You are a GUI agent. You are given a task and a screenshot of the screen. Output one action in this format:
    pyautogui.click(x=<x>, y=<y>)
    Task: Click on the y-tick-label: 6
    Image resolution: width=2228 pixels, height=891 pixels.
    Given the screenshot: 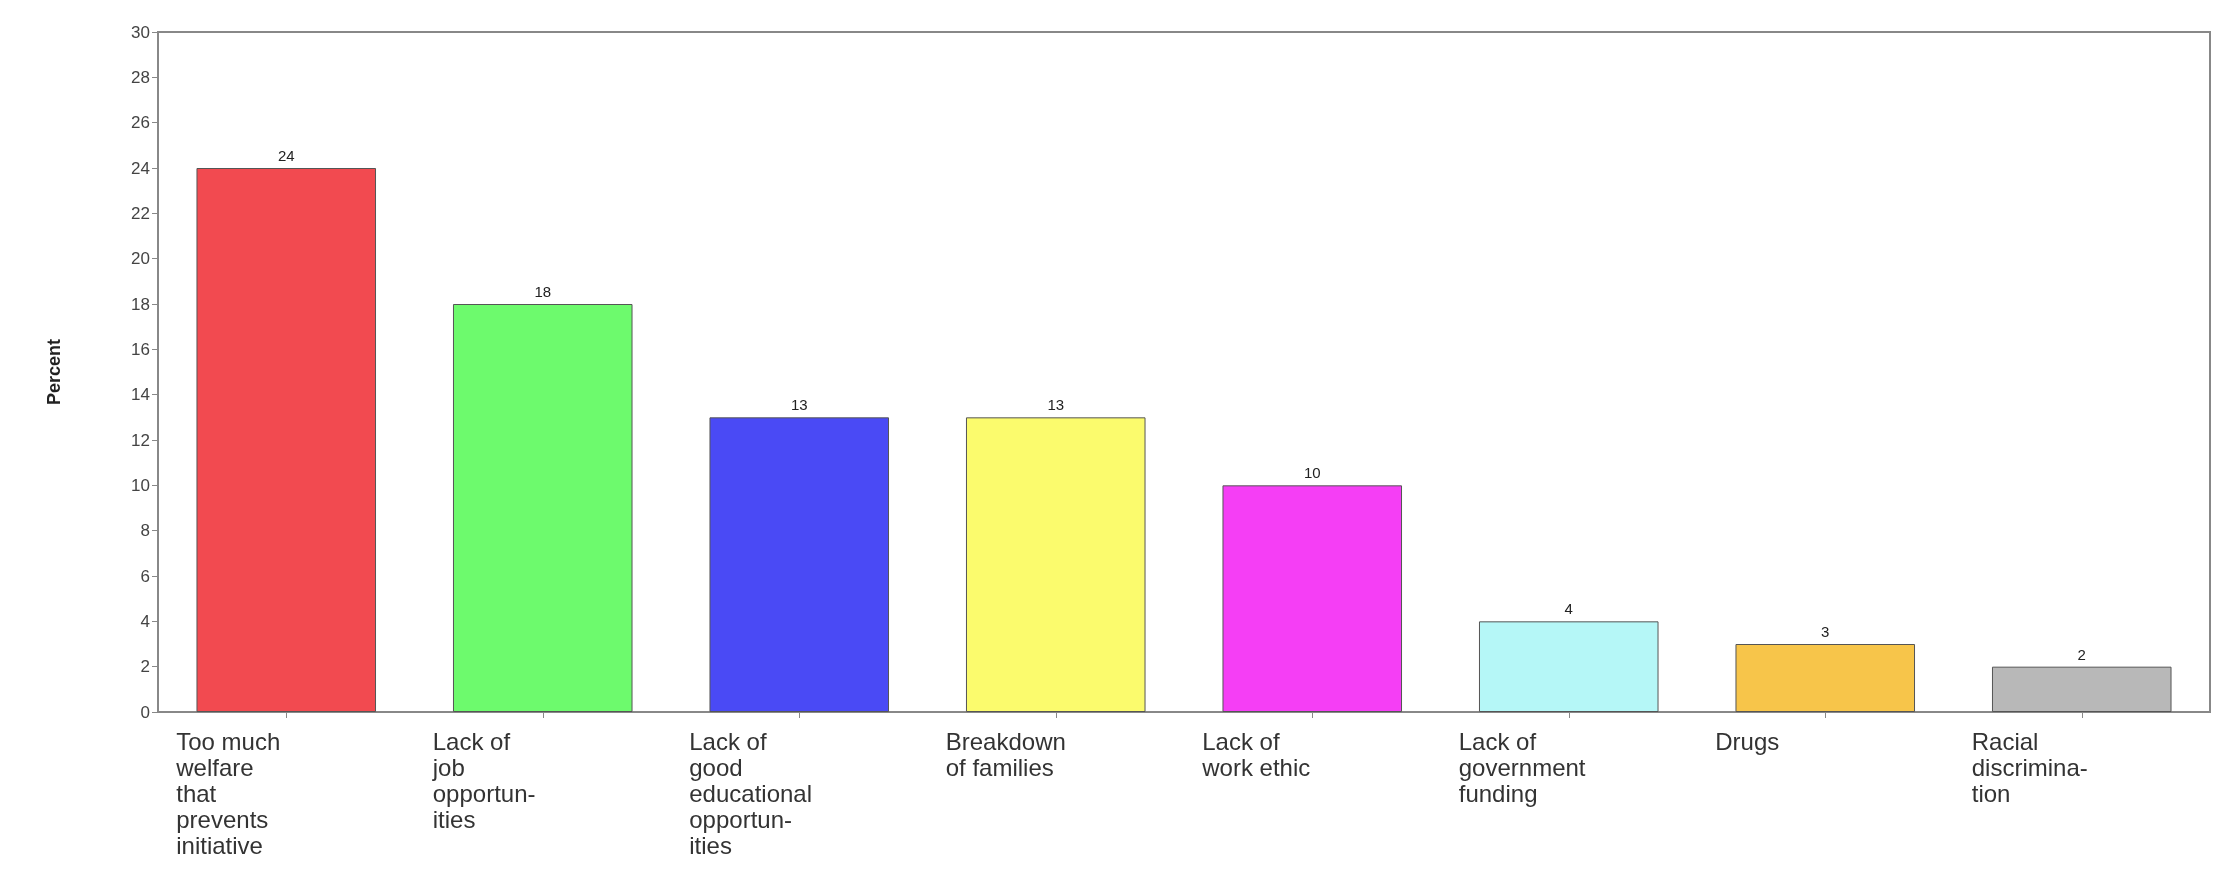 What is the action you would take?
    pyautogui.click(x=145, y=576)
    